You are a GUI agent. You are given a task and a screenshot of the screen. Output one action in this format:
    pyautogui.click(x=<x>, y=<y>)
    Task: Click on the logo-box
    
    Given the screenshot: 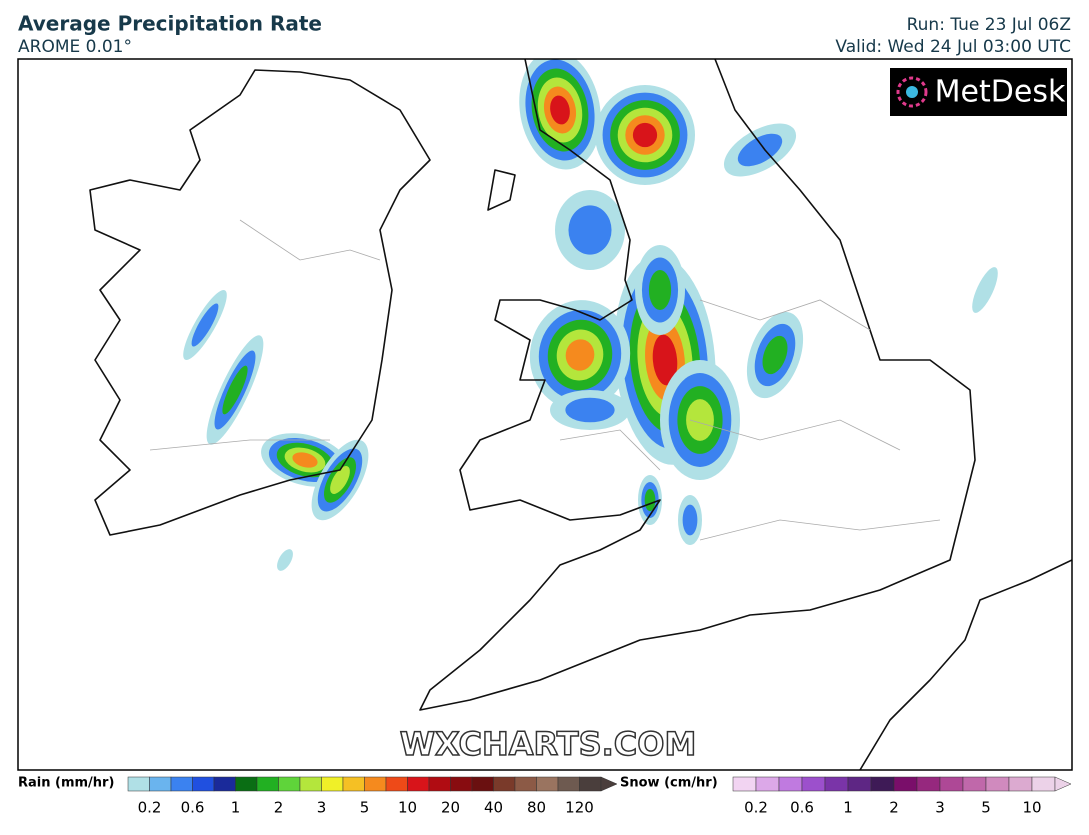 What is the action you would take?
    pyautogui.click(x=978, y=92)
    